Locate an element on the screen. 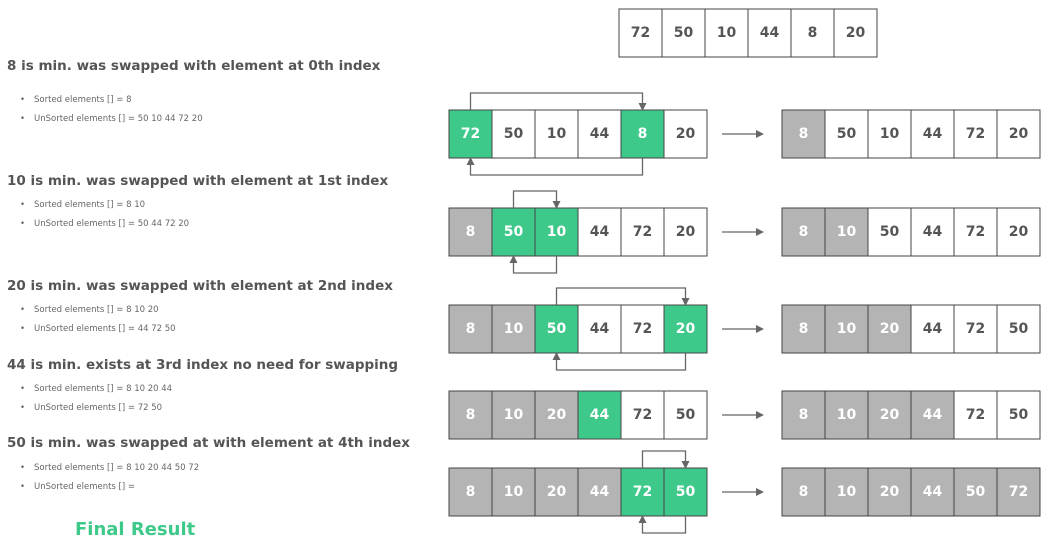 The height and width of the screenshot is (546, 1052). step-1-sorted-label: Sorted elements [] = 8 is located at coordinates (76, 100).